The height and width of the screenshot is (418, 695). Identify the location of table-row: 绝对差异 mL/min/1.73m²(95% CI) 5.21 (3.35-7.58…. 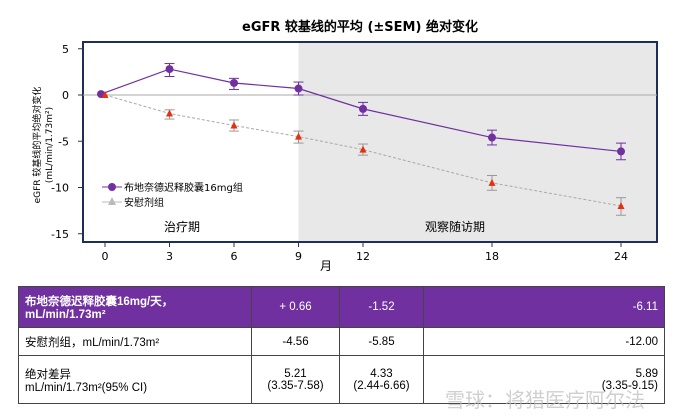
(341, 379).